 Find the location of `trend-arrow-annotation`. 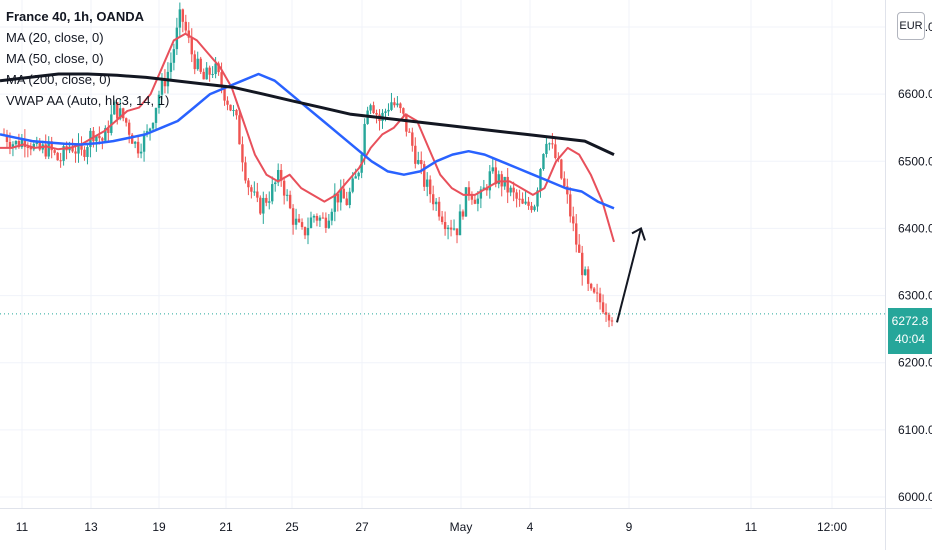

trend-arrow-annotation is located at coordinates (631, 274).